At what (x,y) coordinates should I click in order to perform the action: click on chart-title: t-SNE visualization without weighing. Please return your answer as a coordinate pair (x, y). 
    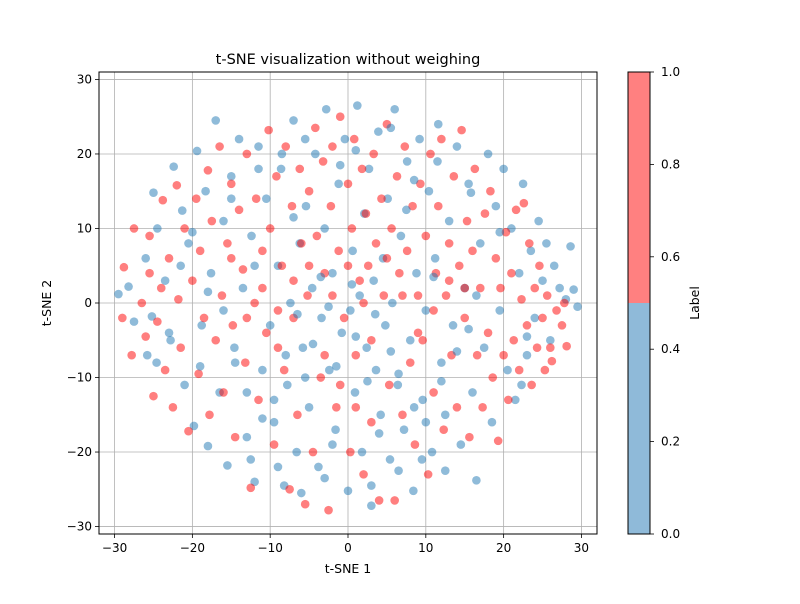
    Looking at the image, I should click on (348, 60).